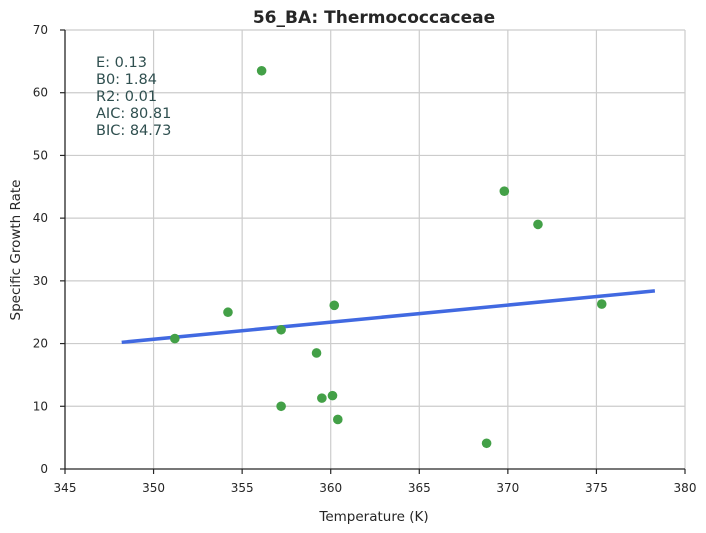 This screenshot has height=533, width=706. I want to click on stat-e: E: 0.13, so click(121, 63).